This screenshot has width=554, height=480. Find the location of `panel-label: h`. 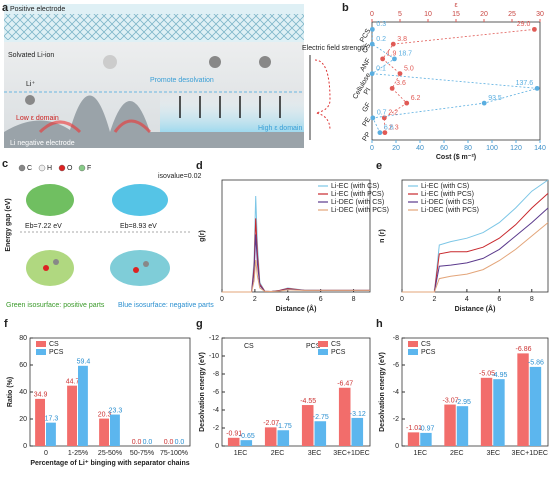

panel-label: h is located at coordinates (379, 324).